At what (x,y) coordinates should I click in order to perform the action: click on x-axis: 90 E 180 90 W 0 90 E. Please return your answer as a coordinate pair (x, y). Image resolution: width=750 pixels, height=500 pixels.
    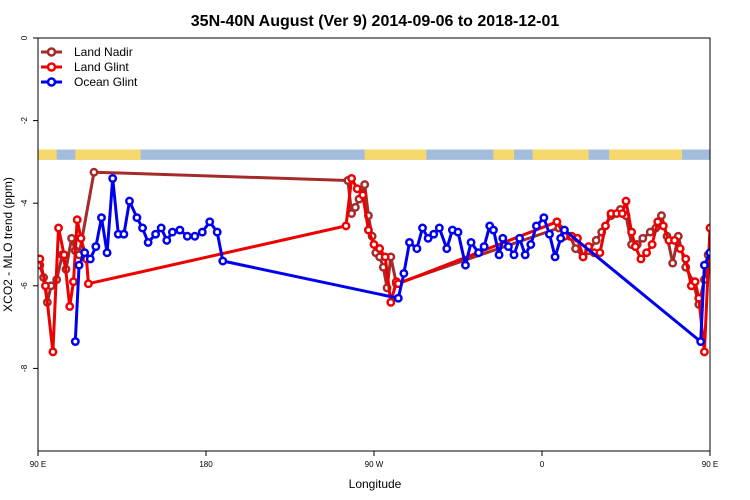
    Looking at the image, I should click on (374, 460).